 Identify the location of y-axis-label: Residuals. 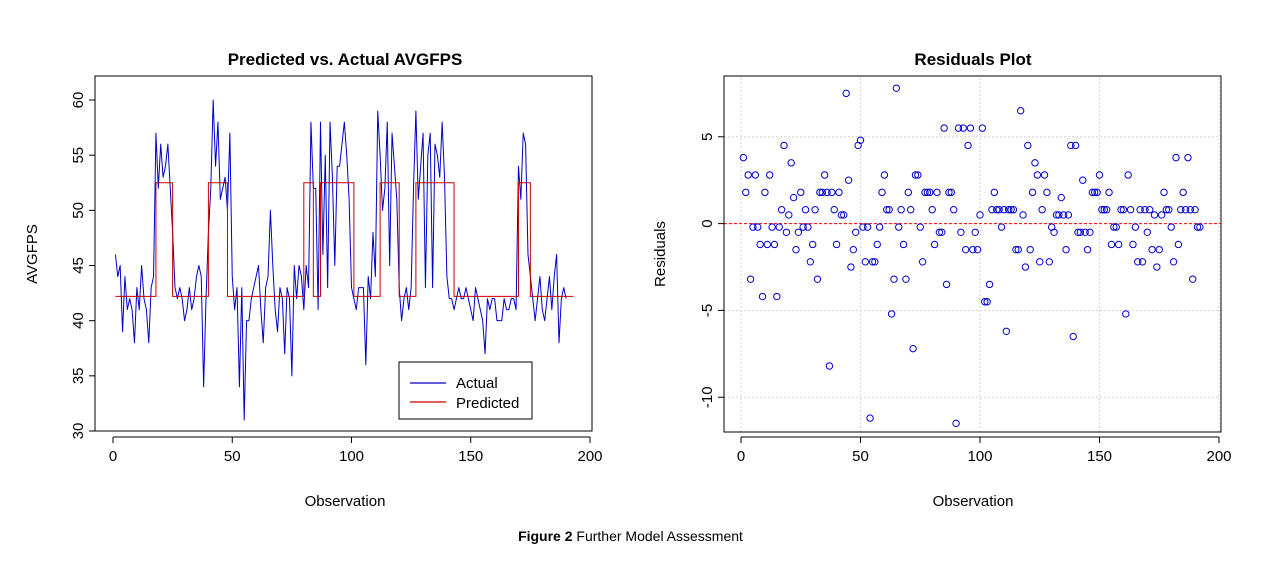
(660, 254).